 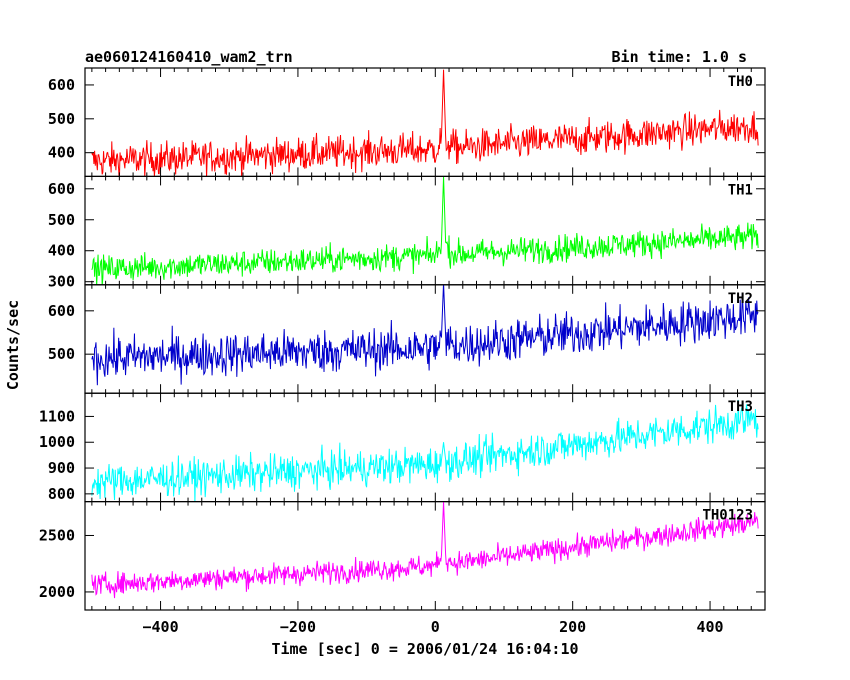 What do you see at coordinates (740, 299) in the screenshot?
I see `panel-label-th2: TH2` at bounding box center [740, 299].